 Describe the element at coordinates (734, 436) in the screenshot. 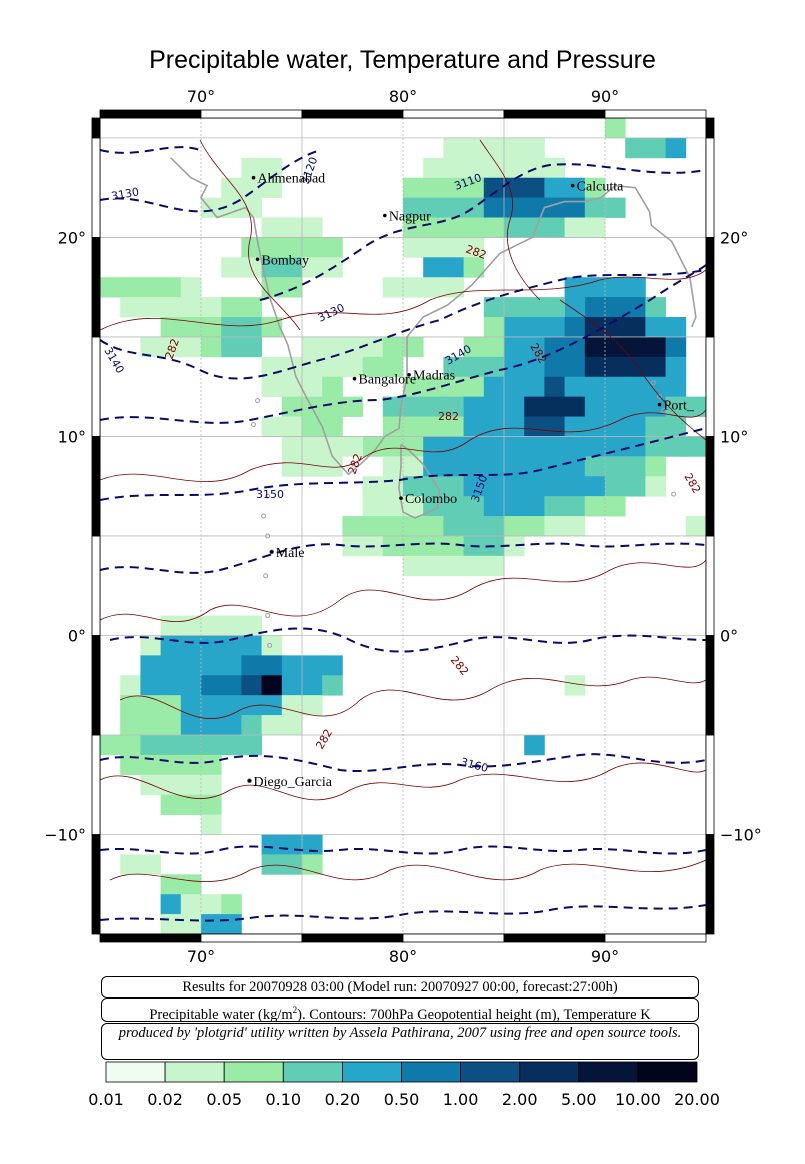

I see `lat-tick-label-right: 10°` at that location.